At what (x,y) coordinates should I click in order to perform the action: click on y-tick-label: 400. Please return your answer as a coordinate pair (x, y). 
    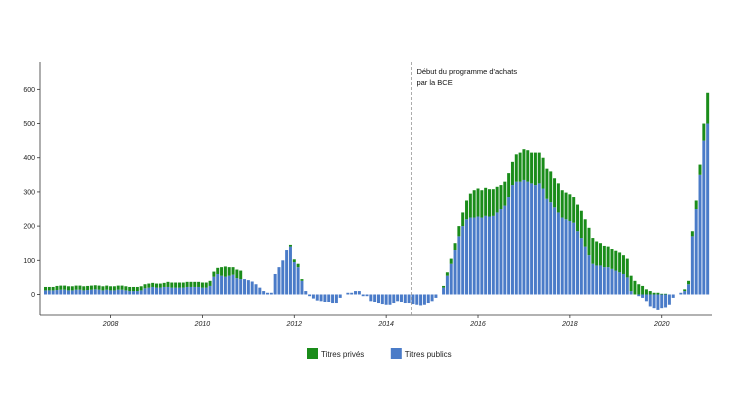
    Looking at the image, I should click on (29, 158).